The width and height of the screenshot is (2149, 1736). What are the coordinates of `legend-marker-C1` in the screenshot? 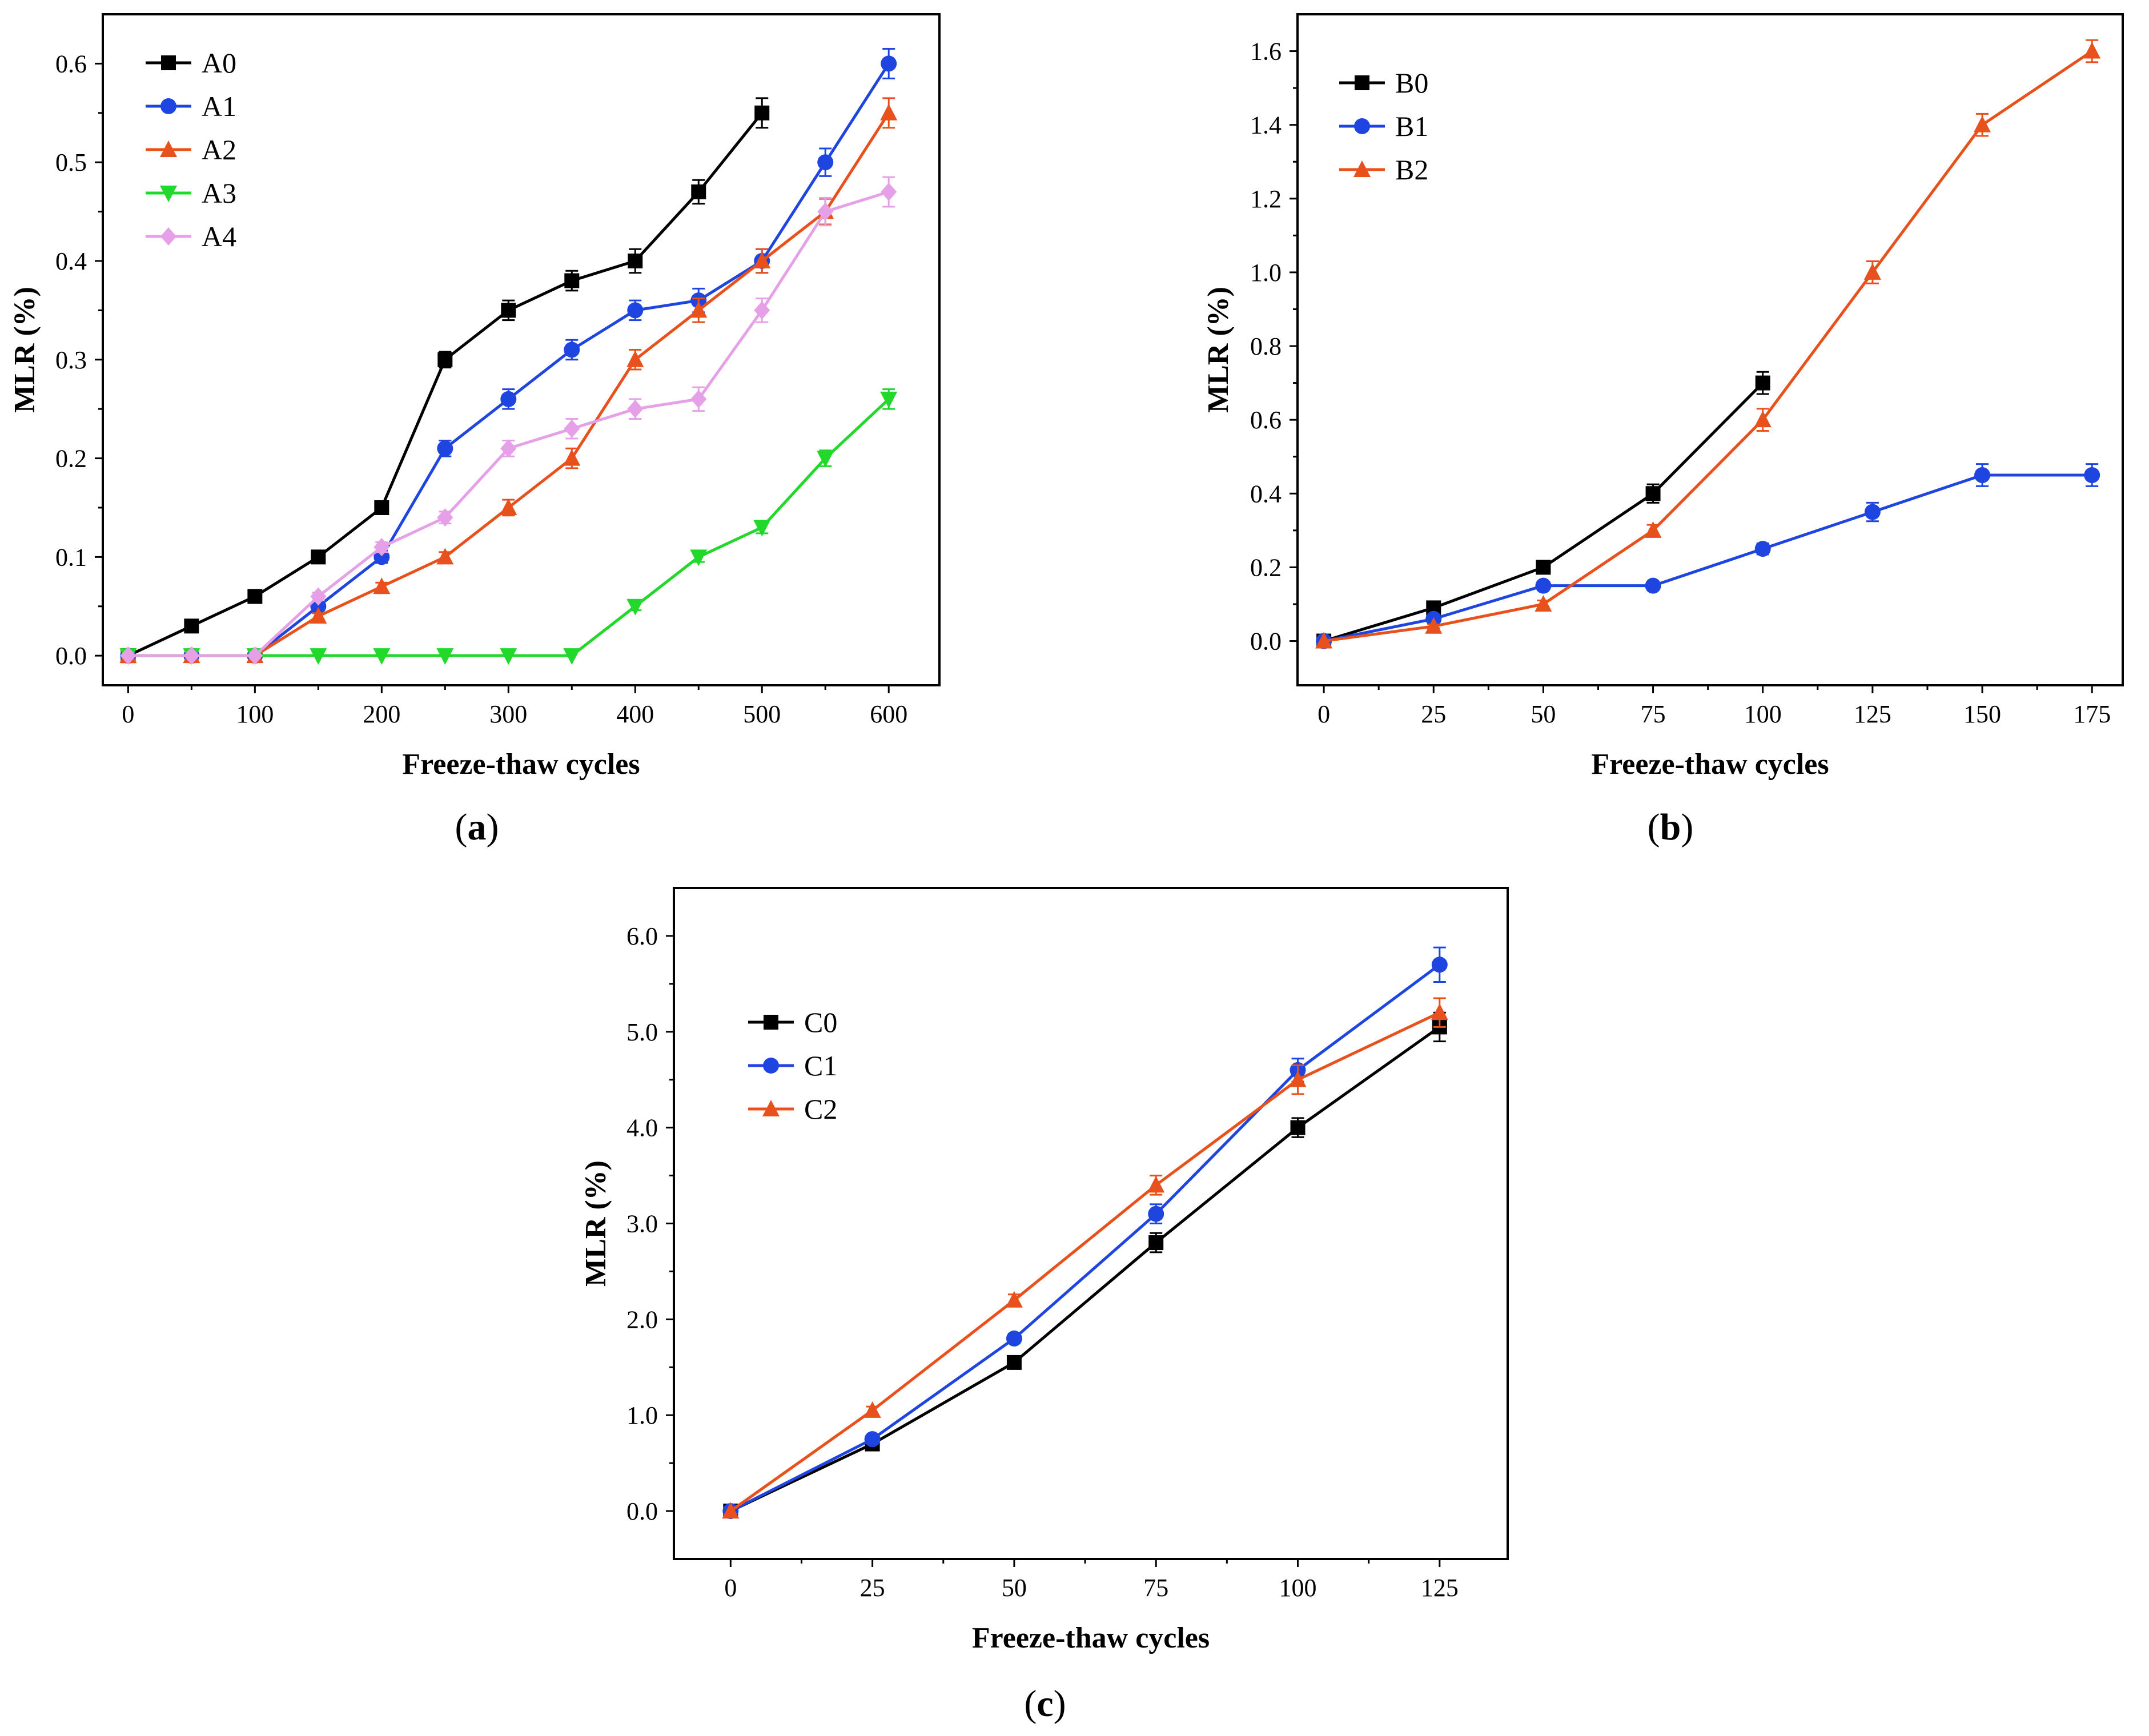 It's located at (771, 1066).